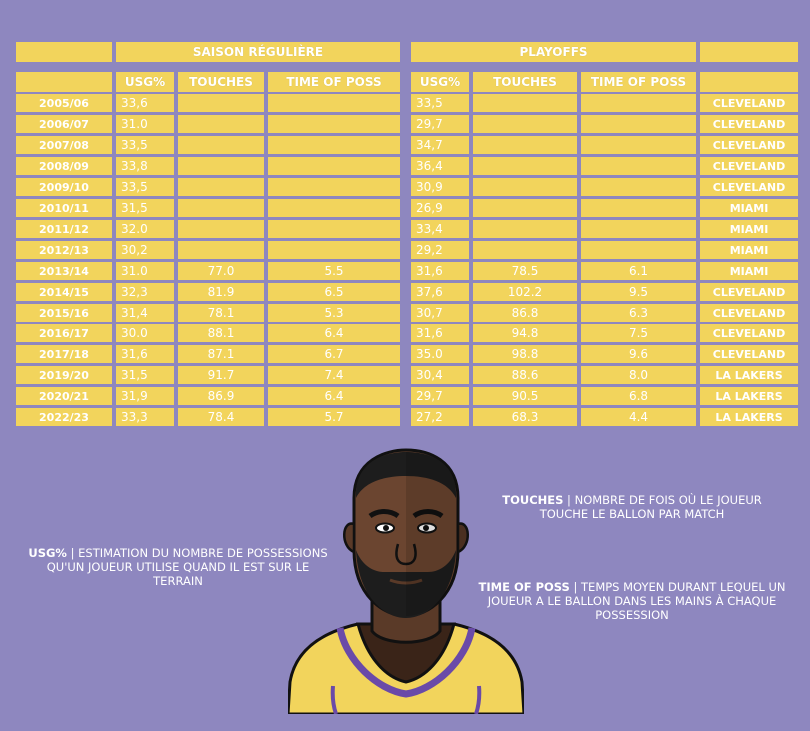 The image size is (810, 731). What do you see at coordinates (440, 187) in the screenshot?
I see `table-cell-p-usg: 30,9` at bounding box center [440, 187].